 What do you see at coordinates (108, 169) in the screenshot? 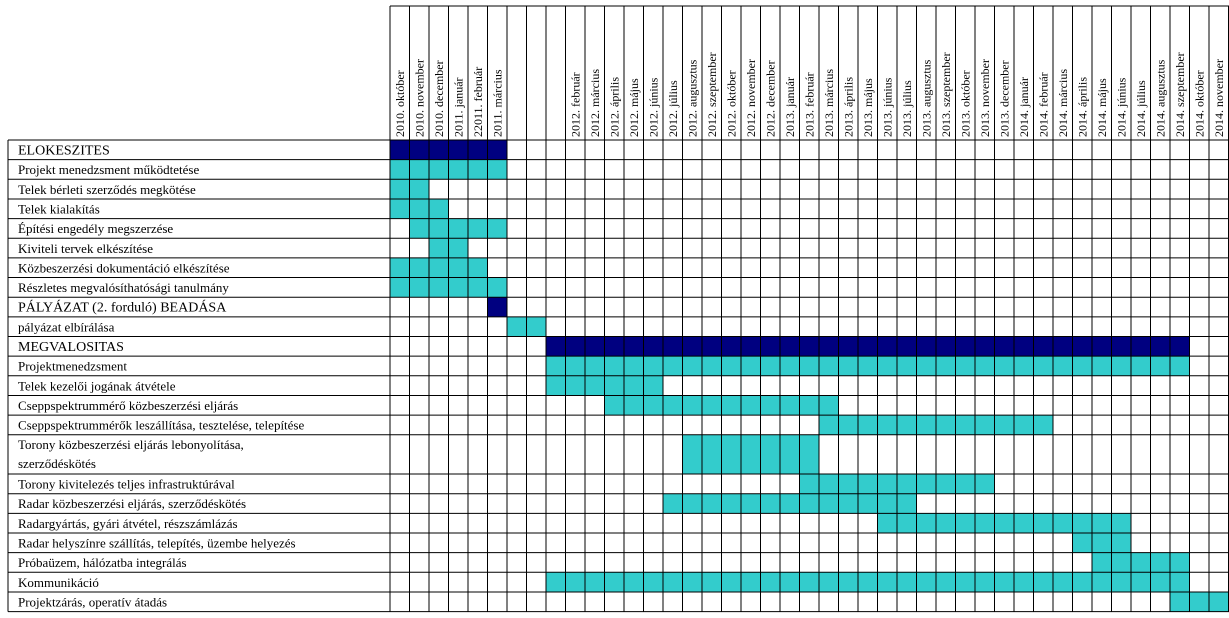
I see `task-label: Projekt menedzsment működtetése` at bounding box center [108, 169].